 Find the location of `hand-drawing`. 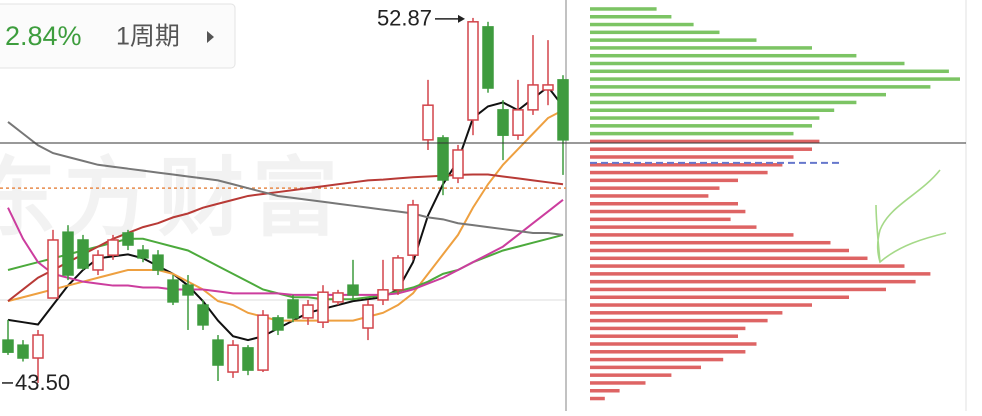

hand-drawing is located at coordinates (911, 216).